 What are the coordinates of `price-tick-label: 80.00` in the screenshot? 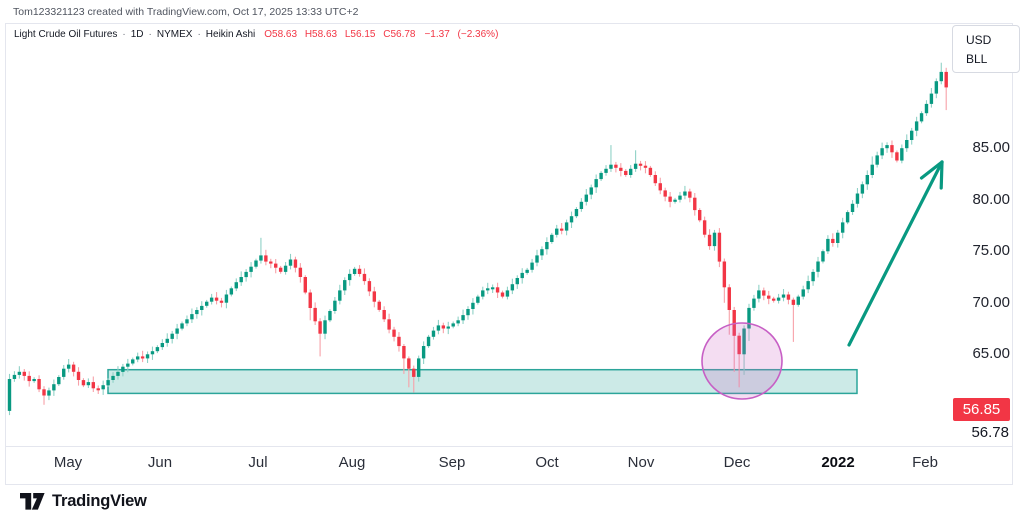 It's located at (991, 199).